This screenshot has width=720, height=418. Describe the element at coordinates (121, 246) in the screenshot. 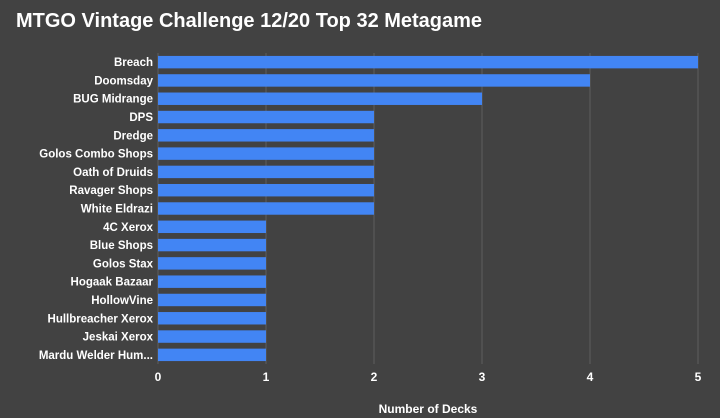

I see `category-label: Blue Shops` at that location.